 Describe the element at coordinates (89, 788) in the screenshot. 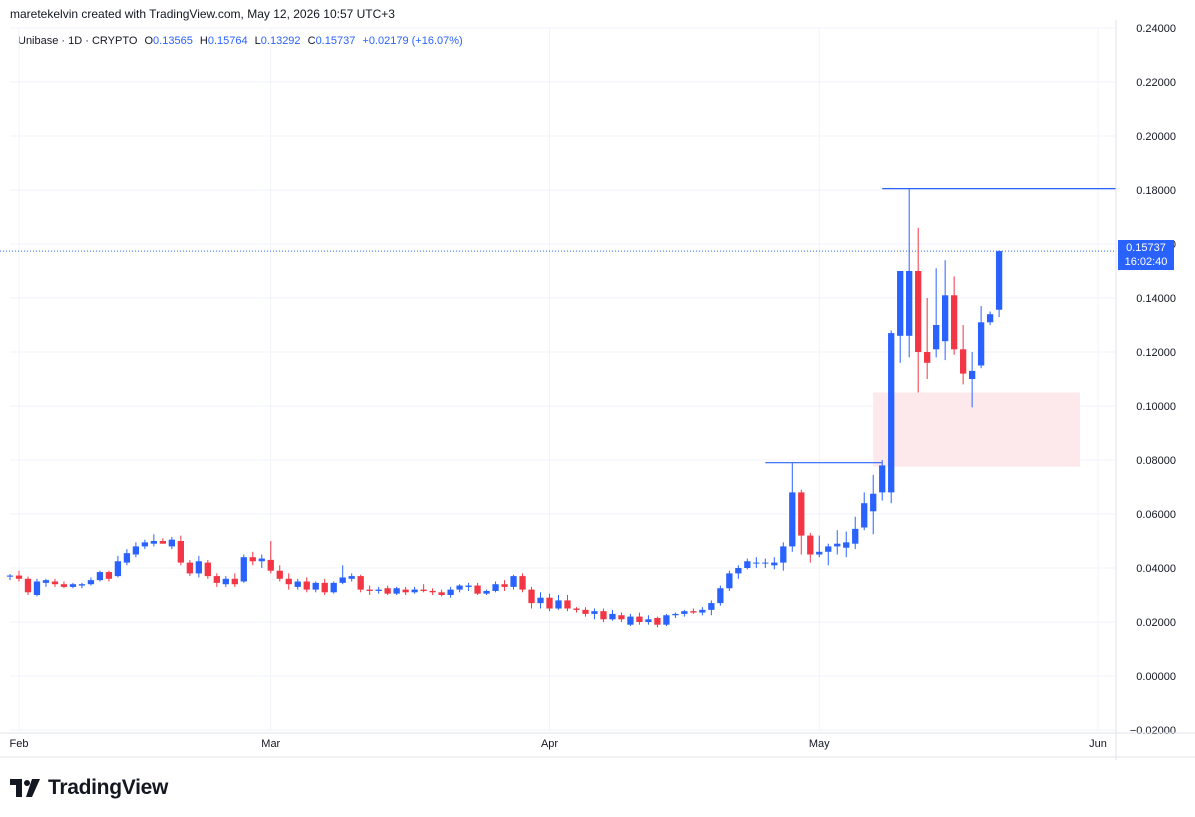

I see `tradingview-logo: TradingView` at that location.